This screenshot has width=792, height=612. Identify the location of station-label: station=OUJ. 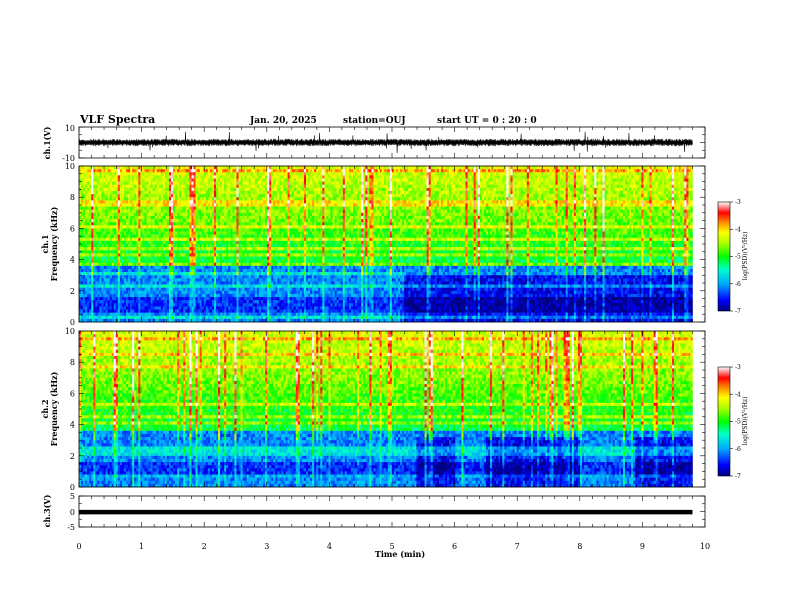
(374, 121).